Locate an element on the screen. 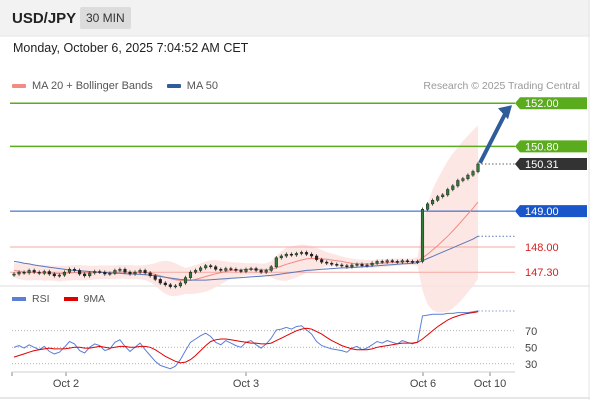  legend-label-rsi: RSI is located at coordinates (41, 299).